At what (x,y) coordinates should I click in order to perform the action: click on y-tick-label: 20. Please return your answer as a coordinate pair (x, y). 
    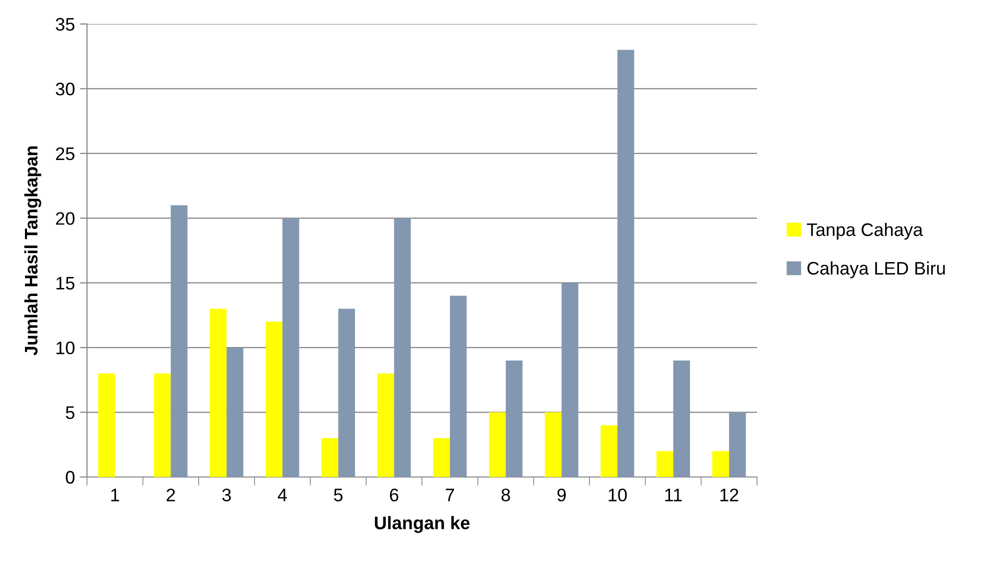
    Looking at the image, I should click on (65, 218).